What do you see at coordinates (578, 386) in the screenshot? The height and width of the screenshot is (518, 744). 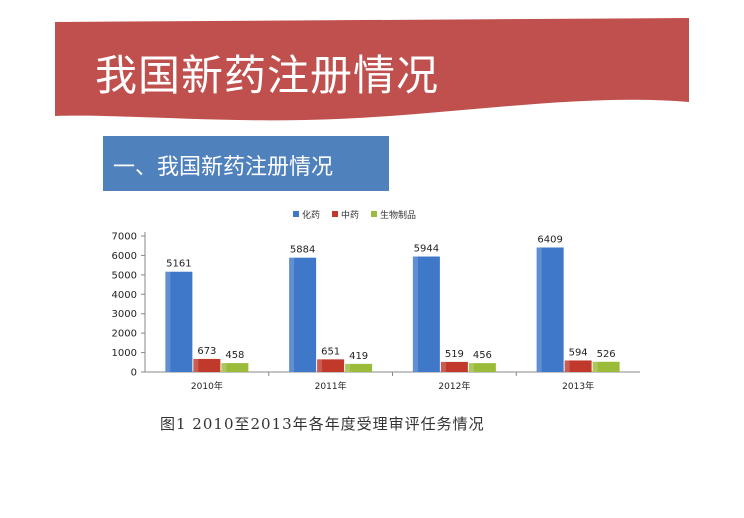 I see `x-tick-label: 2013年` at bounding box center [578, 386].